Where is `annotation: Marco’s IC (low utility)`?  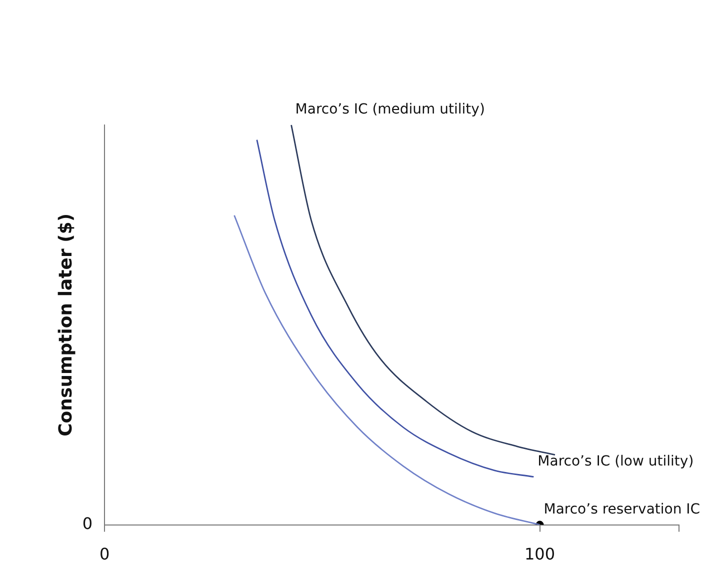
annotation: Marco’s IC (low utility) is located at coordinates (616, 461).